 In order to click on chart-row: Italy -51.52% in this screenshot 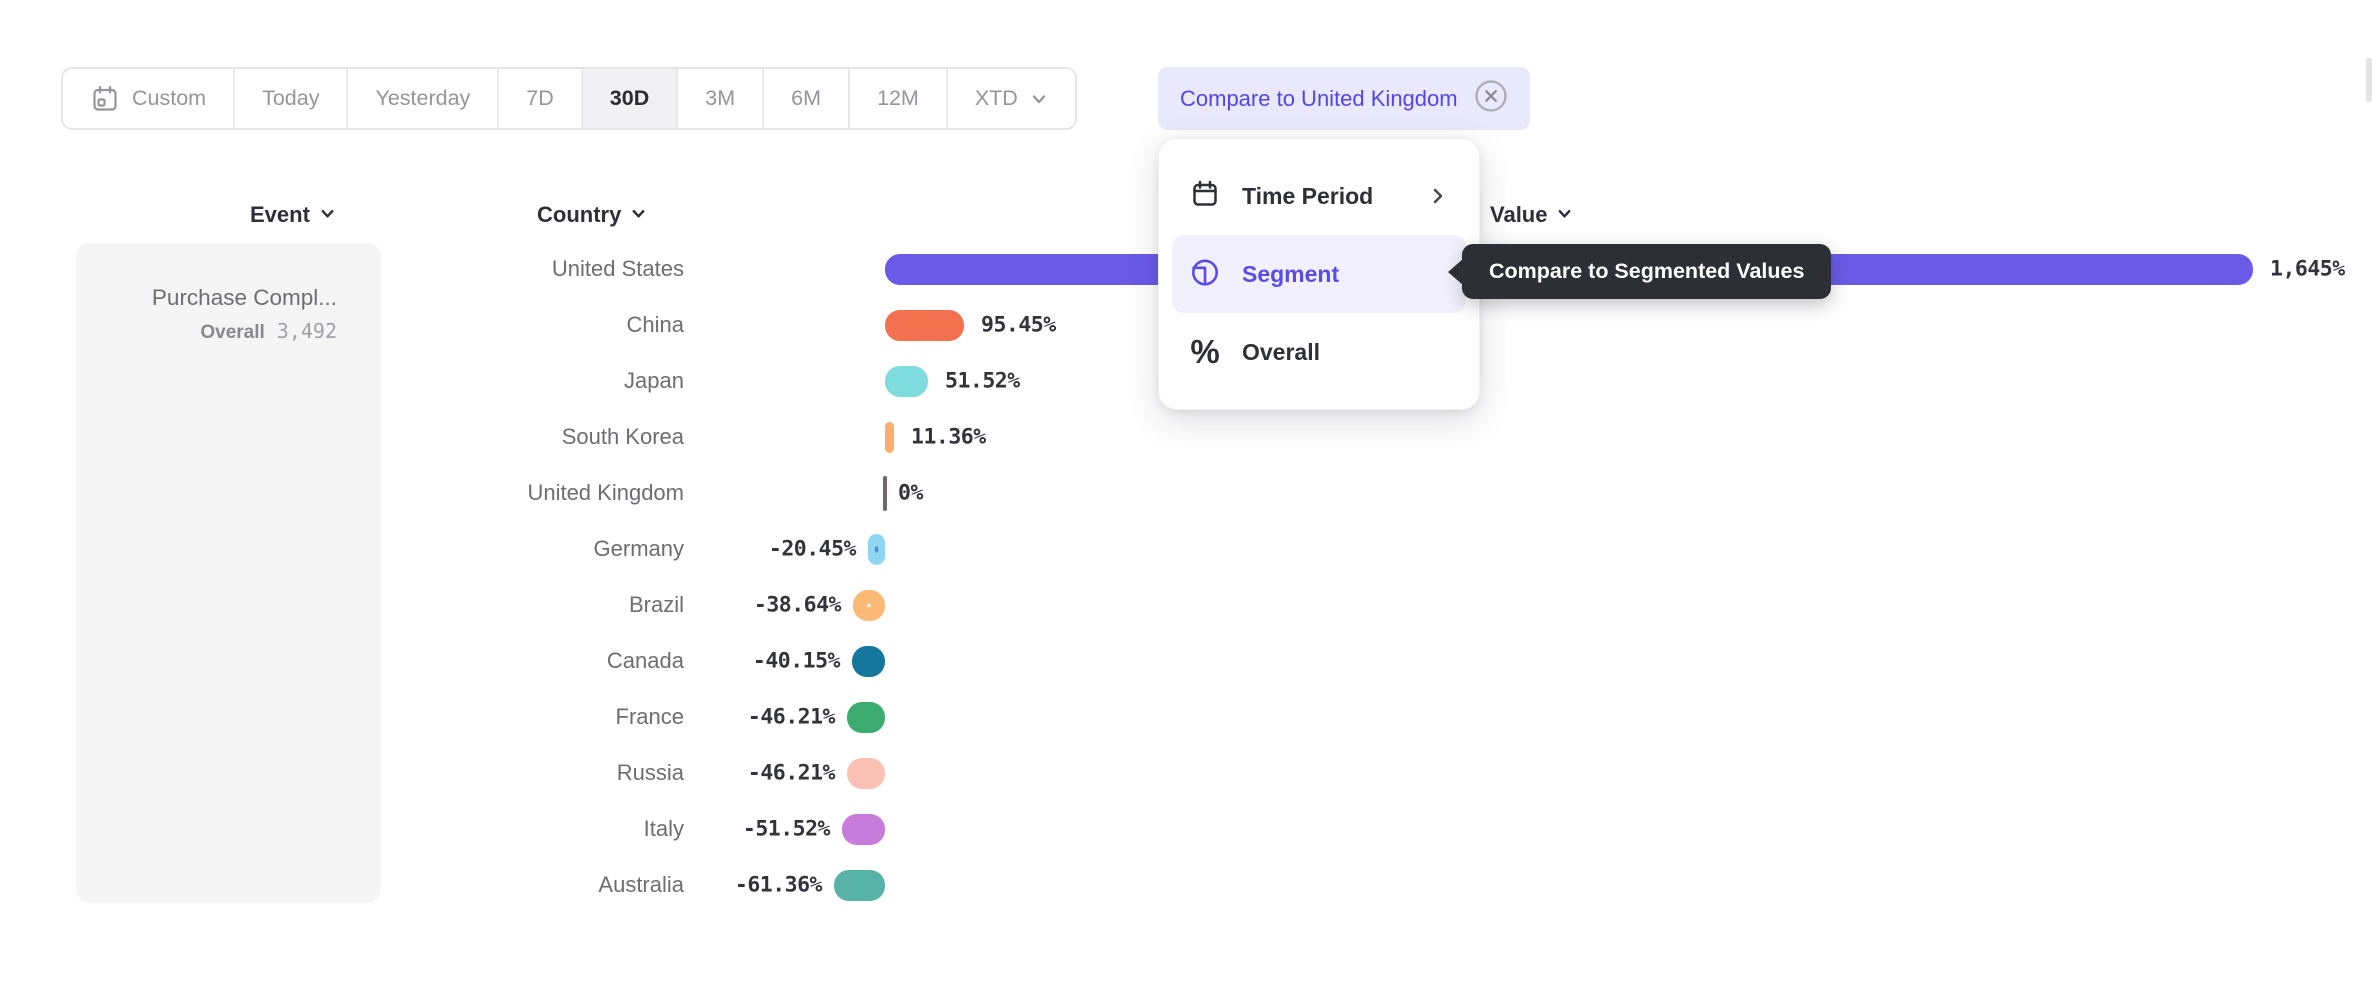, I will do `click(1186, 829)`.